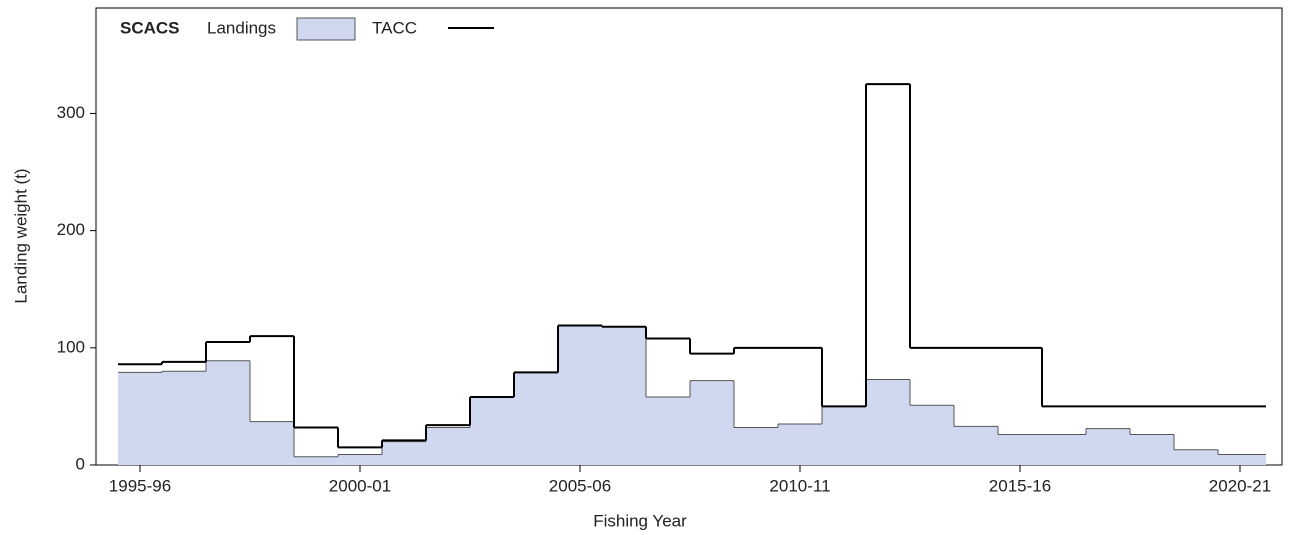  Describe the element at coordinates (71, 112) in the screenshot. I see `y-tick-label: 300` at that location.